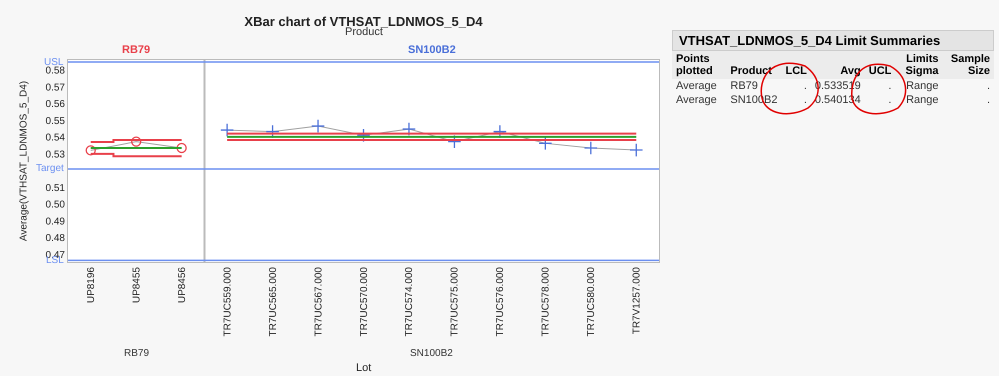 The image size is (999, 376). What do you see at coordinates (592, 301) in the screenshot?
I see `x-tick-label: TR7UC580.000` at bounding box center [592, 301].